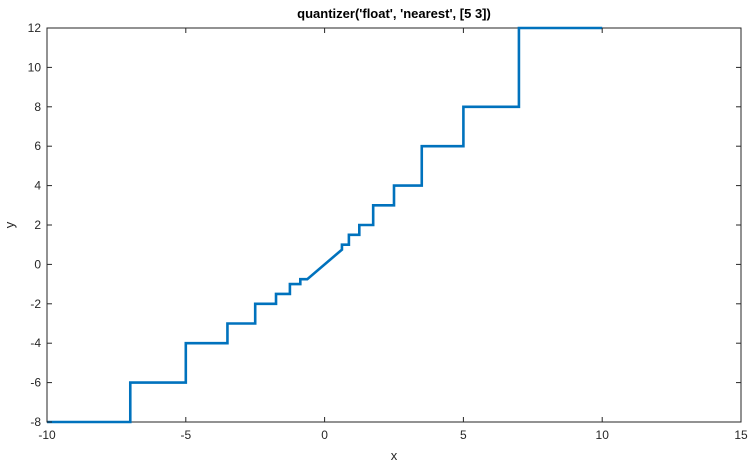 The image size is (750, 466). What do you see at coordinates (35, 383) in the screenshot?
I see `y-tick-label: -6` at bounding box center [35, 383].